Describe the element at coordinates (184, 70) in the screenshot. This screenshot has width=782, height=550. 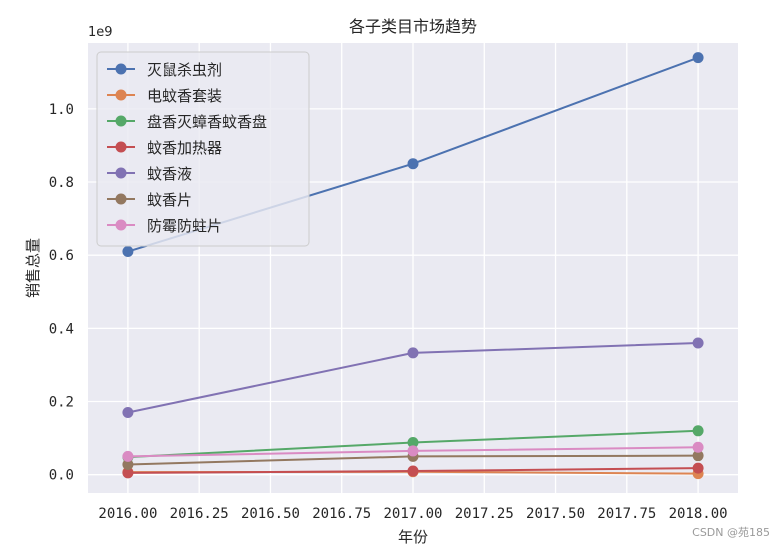
I see `legend-label: 灭鼠杀虫剂` at that location.